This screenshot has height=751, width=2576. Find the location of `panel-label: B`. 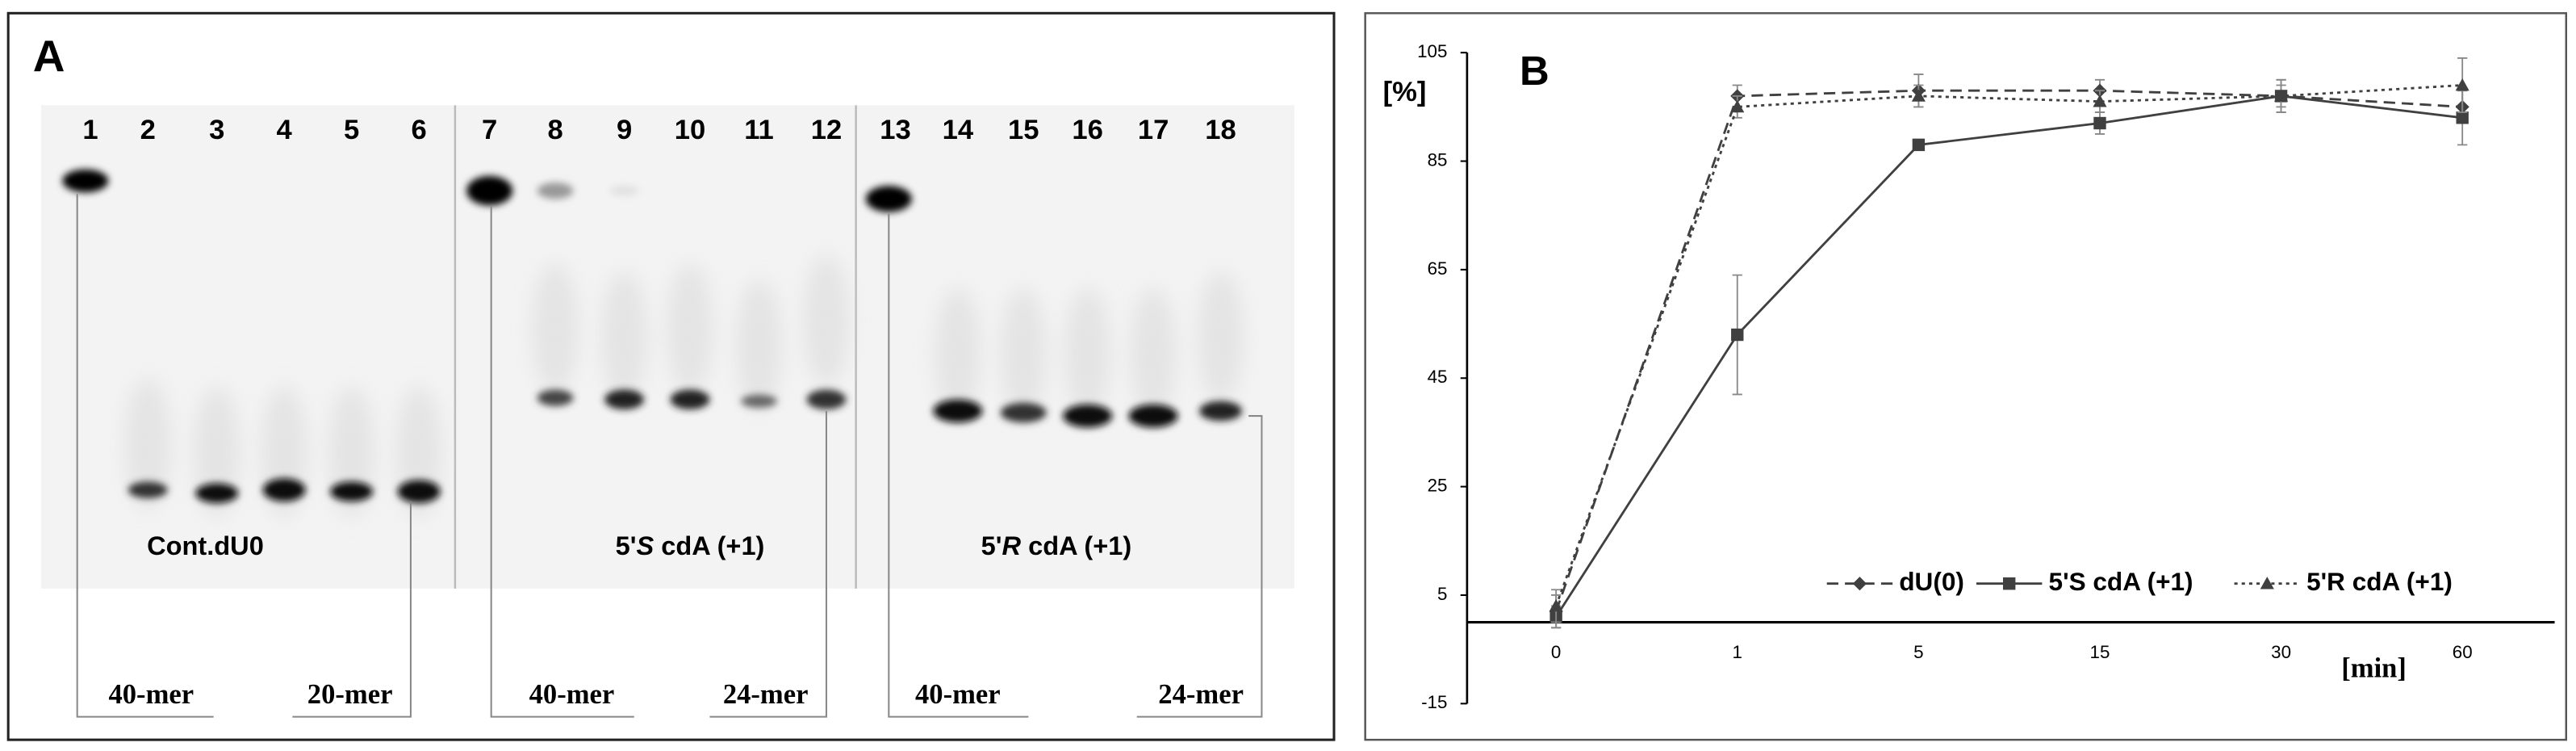

panel-label: B is located at coordinates (1534, 71).